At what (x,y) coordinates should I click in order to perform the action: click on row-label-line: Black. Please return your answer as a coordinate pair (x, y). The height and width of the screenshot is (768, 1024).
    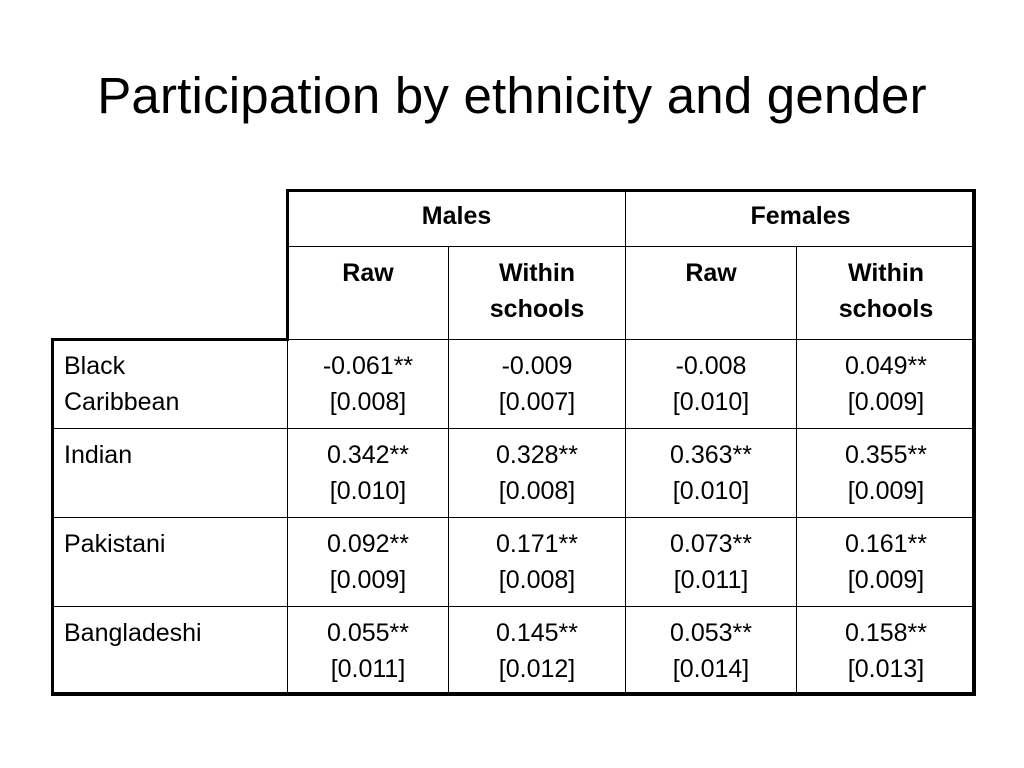
    Looking at the image, I should click on (95, 366).